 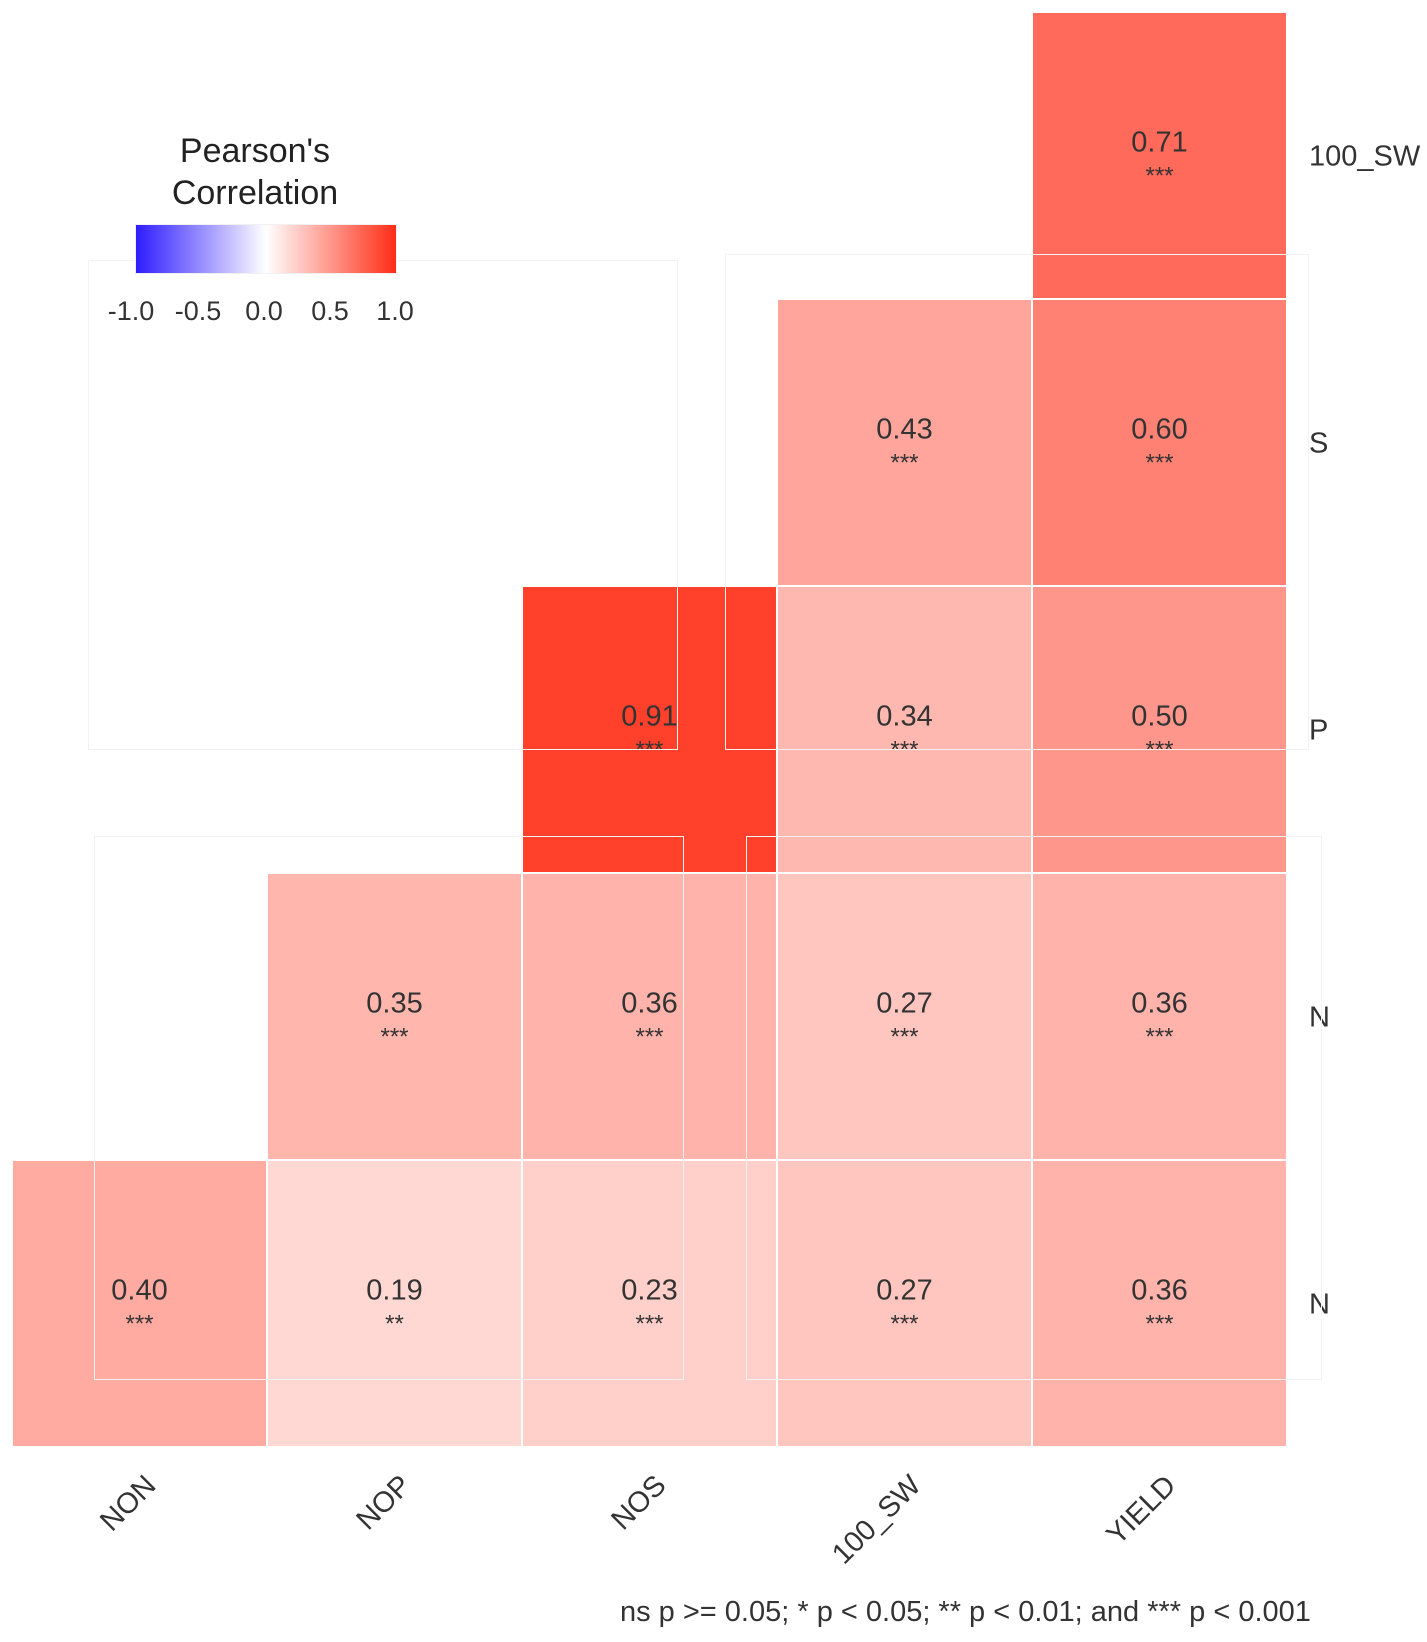 What do you see at coordinates (904, 717) in the screenshot?
I see `cell-value-label: 0.34` at bounding box center [904, 717].